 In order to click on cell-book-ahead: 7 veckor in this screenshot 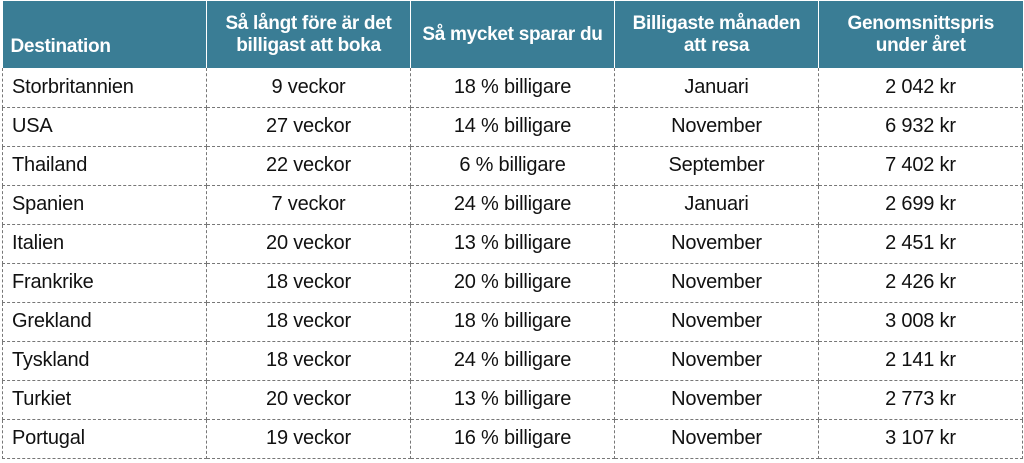, I will do `click(308, 205)`.